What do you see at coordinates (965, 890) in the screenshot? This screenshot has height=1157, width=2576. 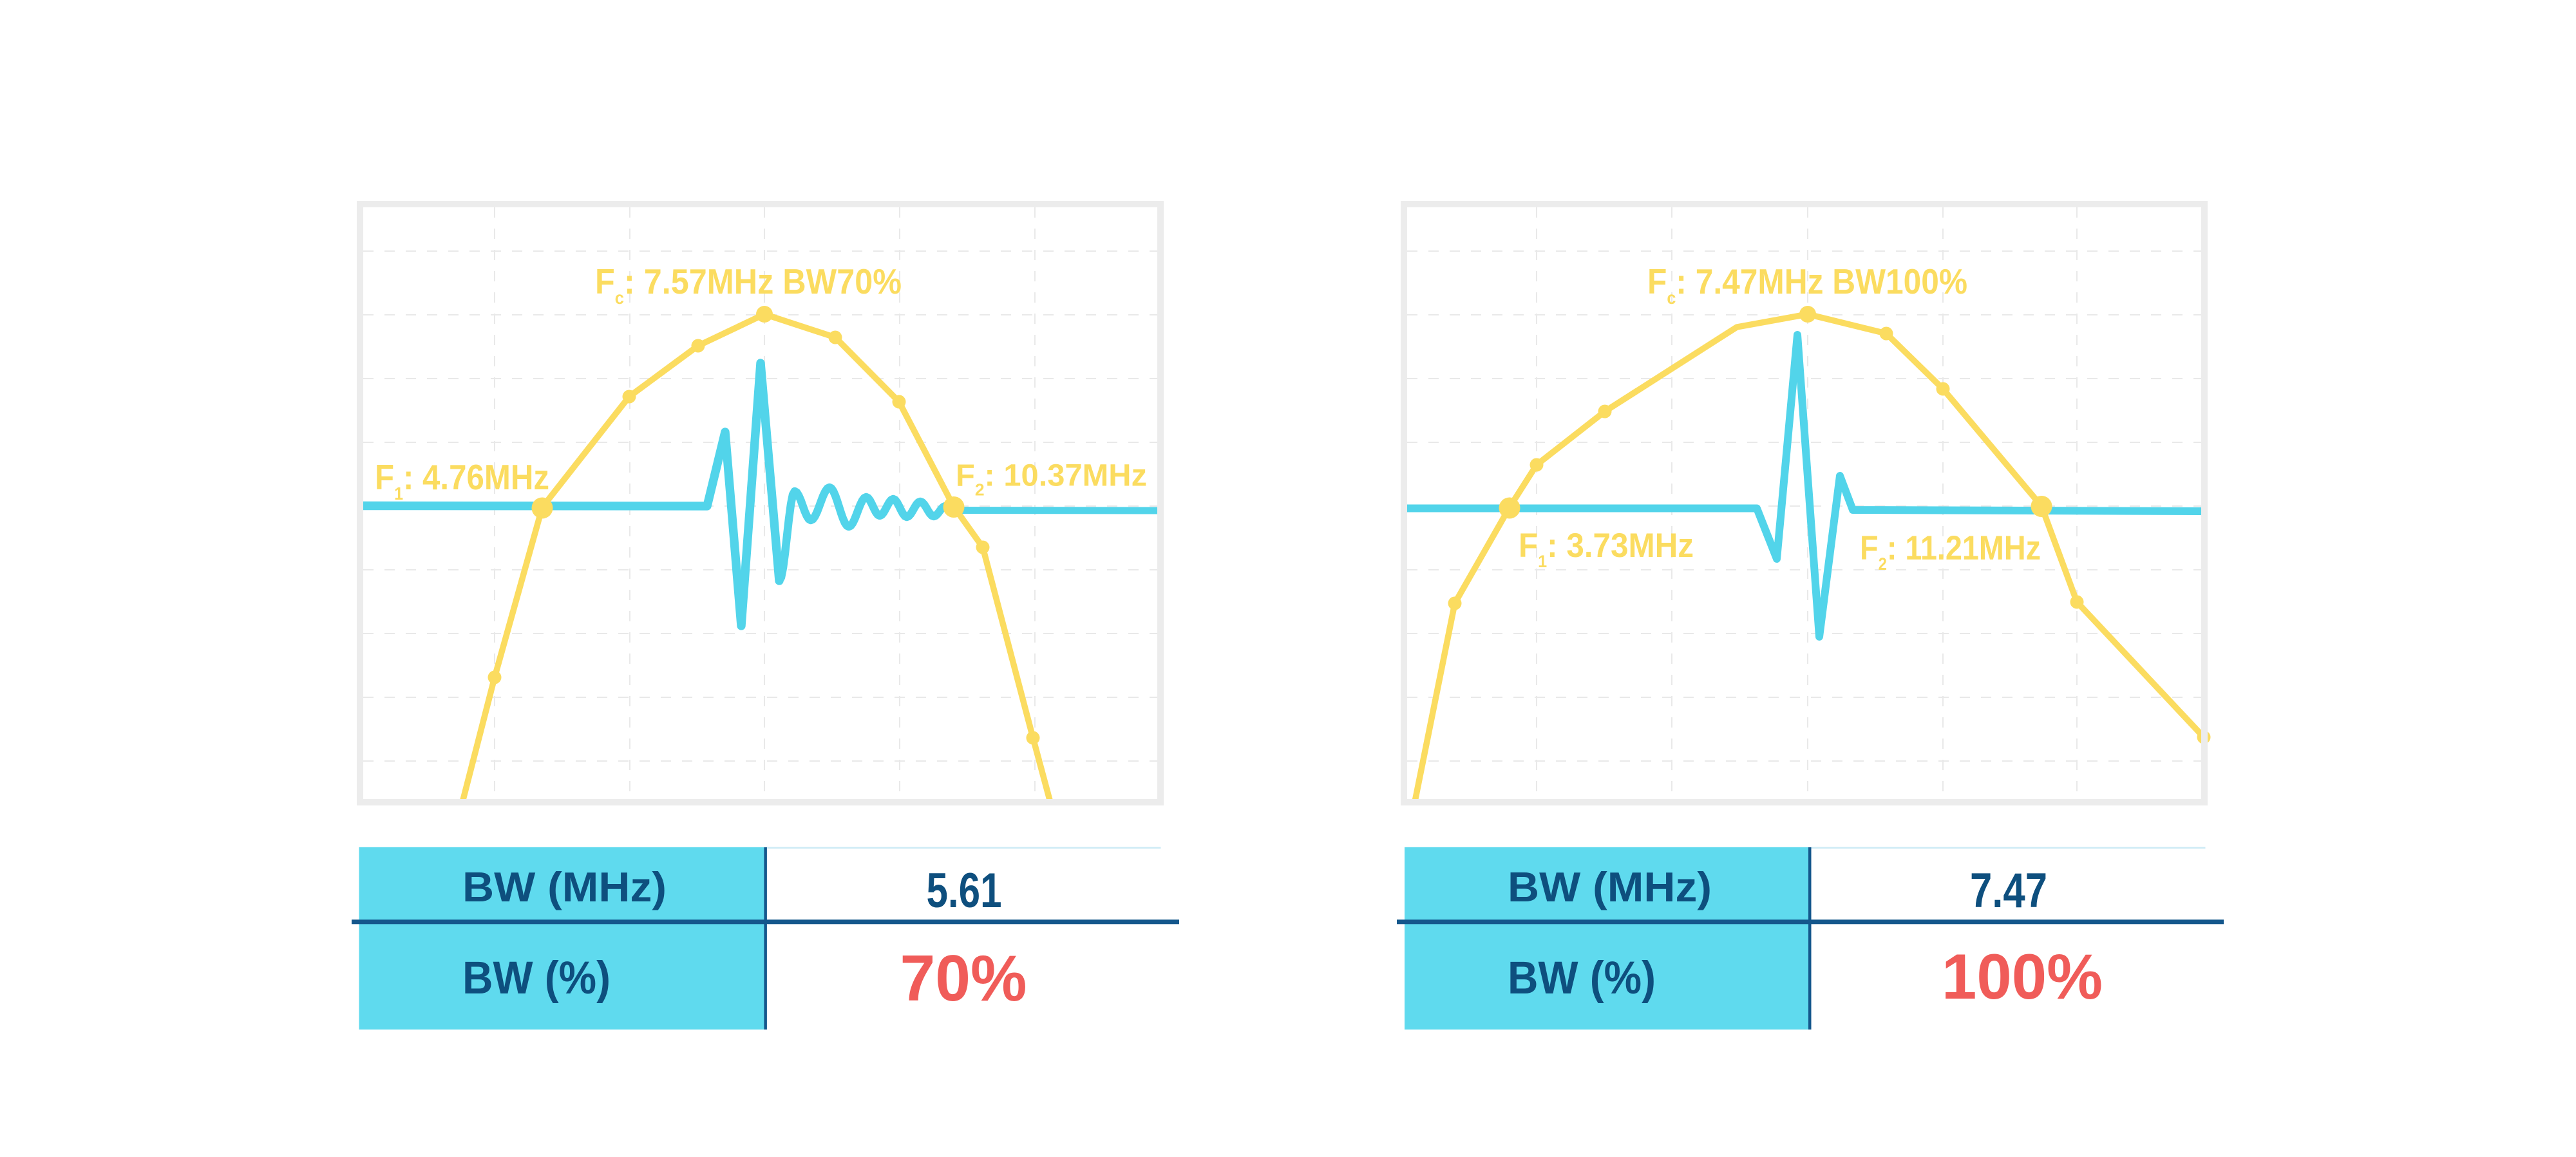 I see `svg-text: 5.61` at bounding box center [965, 890].